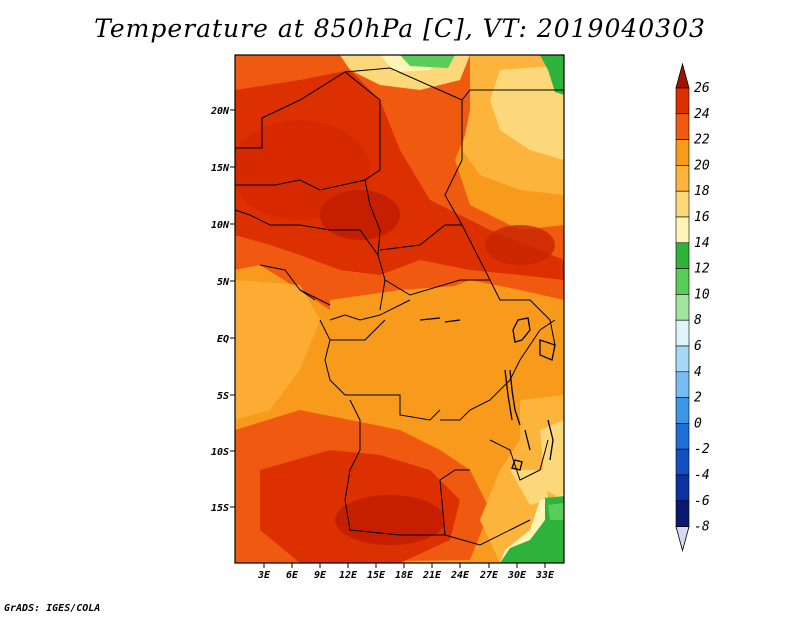 The width and height of the screenshot is (800, 618). Describe the element at coordinates (702, 140) in the screenshot. I see `colorbar-level-label: 22` at that location.